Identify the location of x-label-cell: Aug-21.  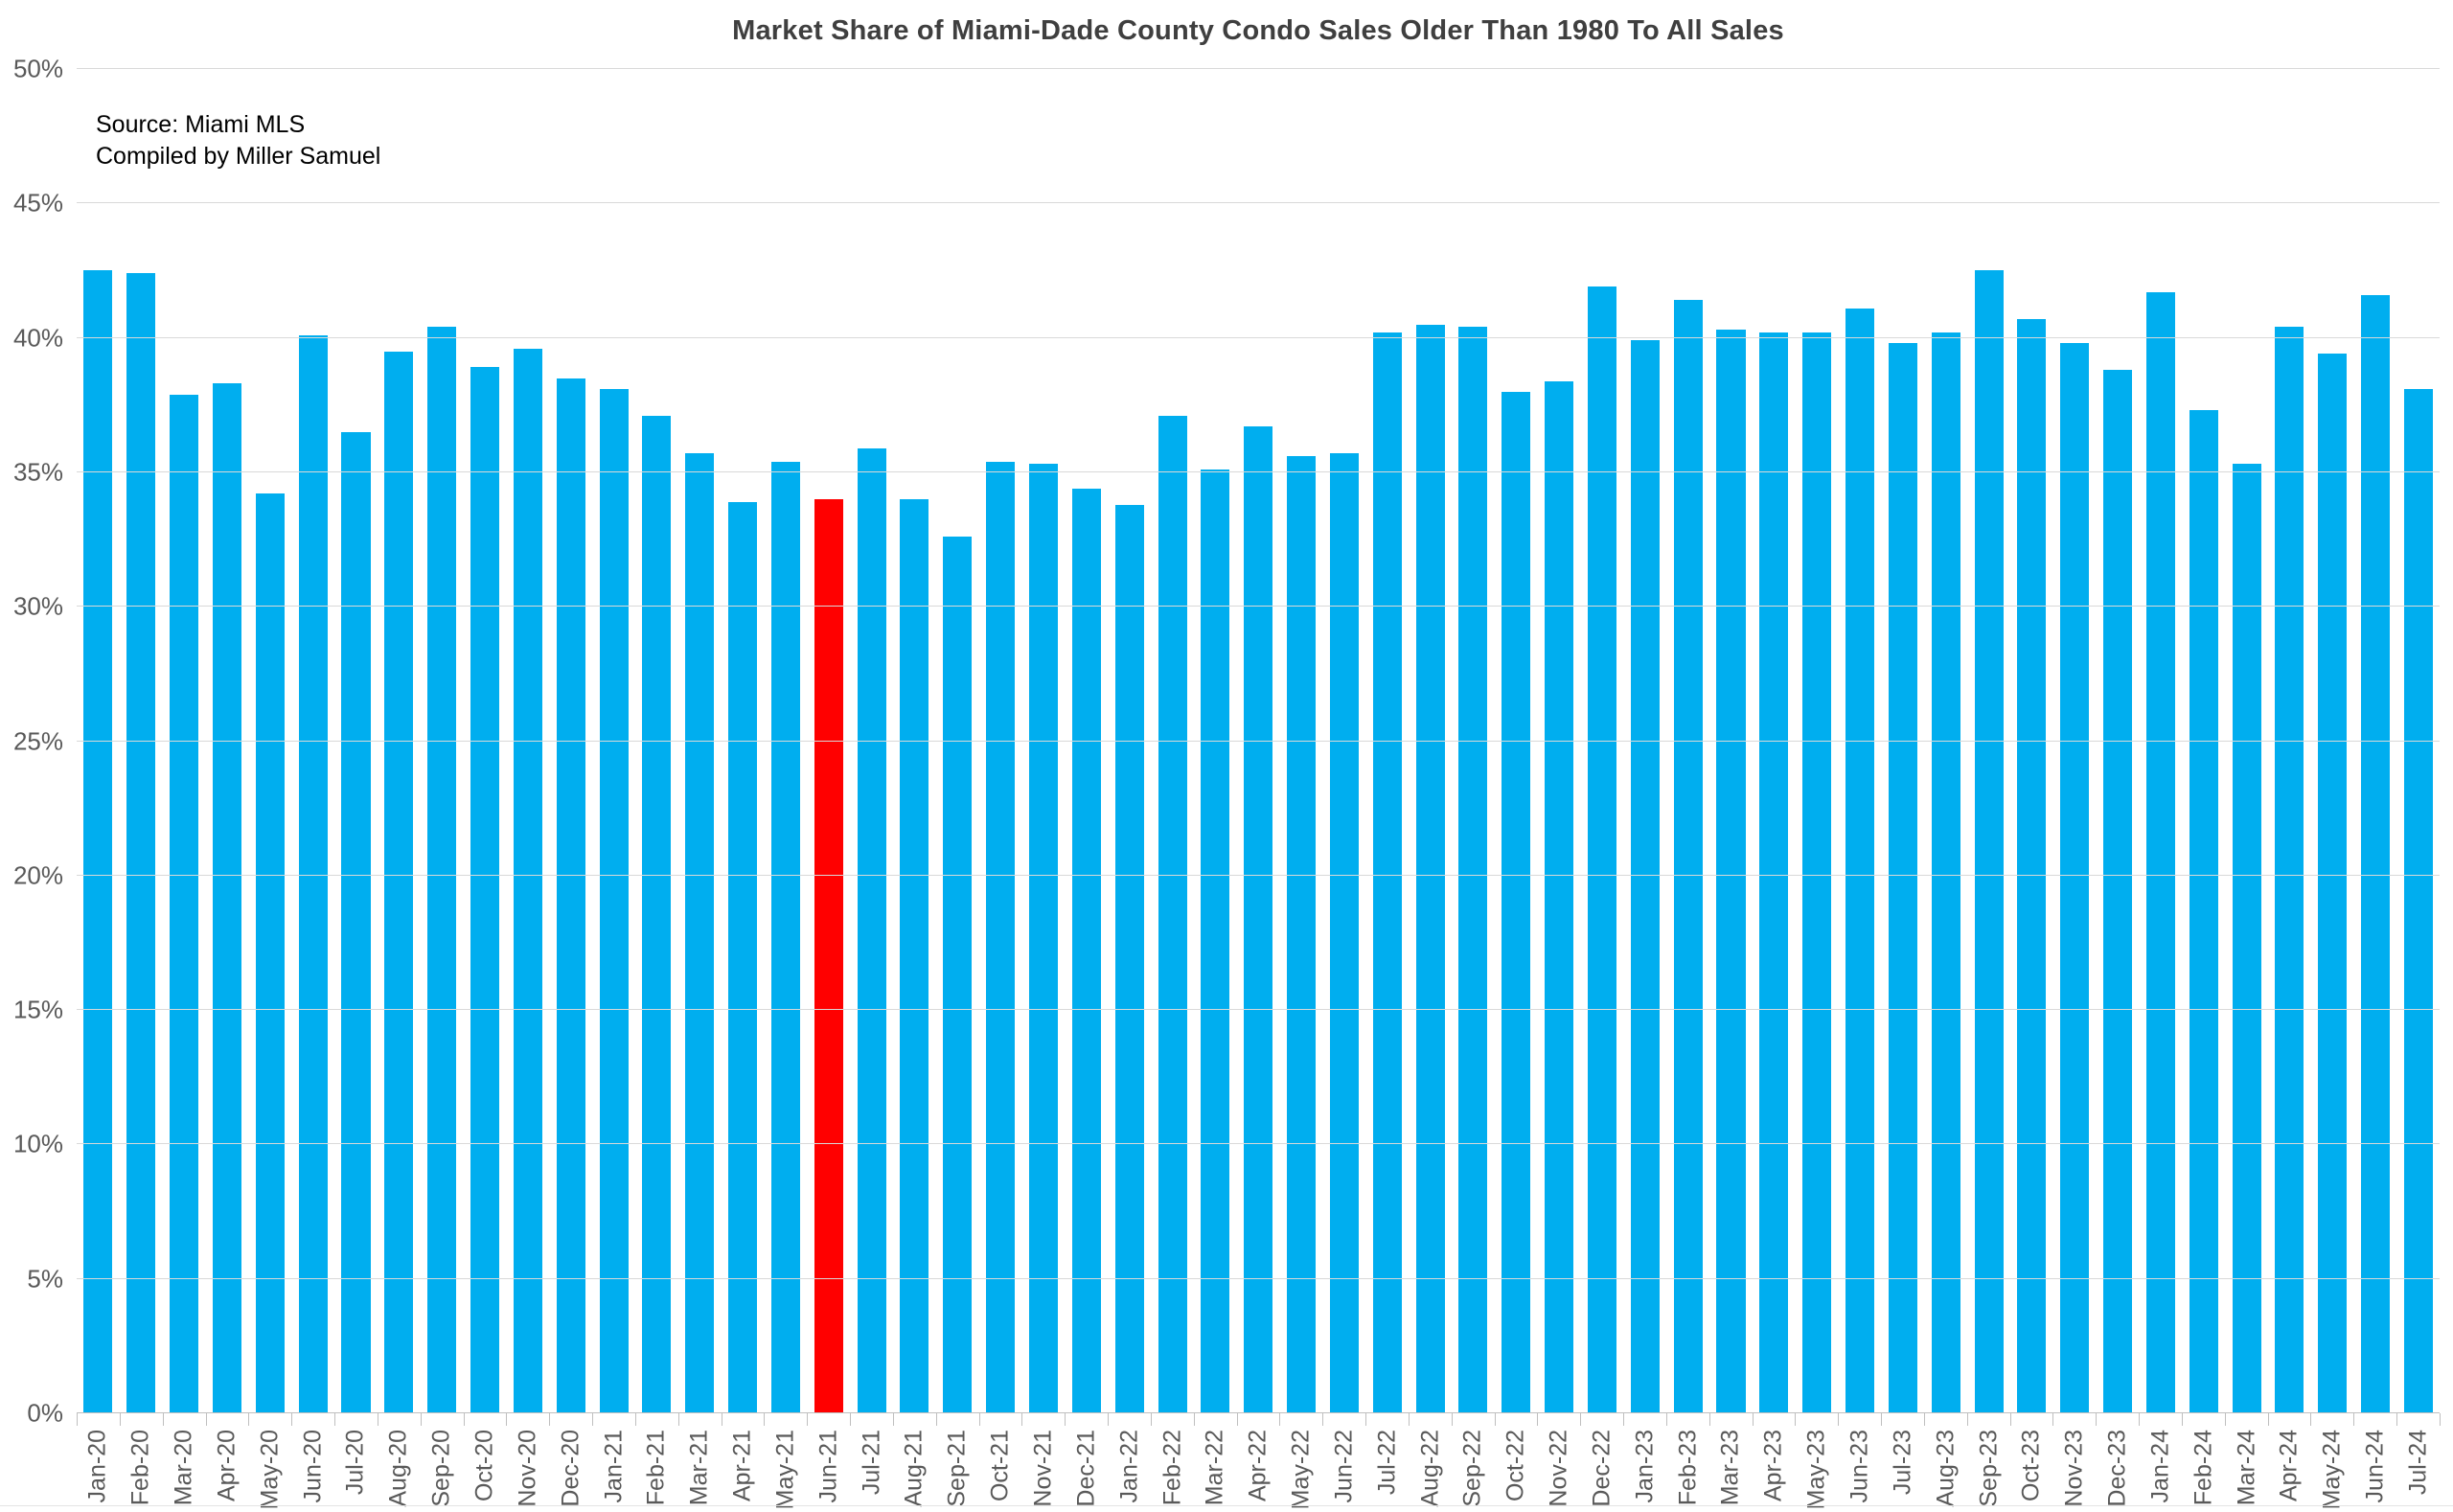
(915, 1471).